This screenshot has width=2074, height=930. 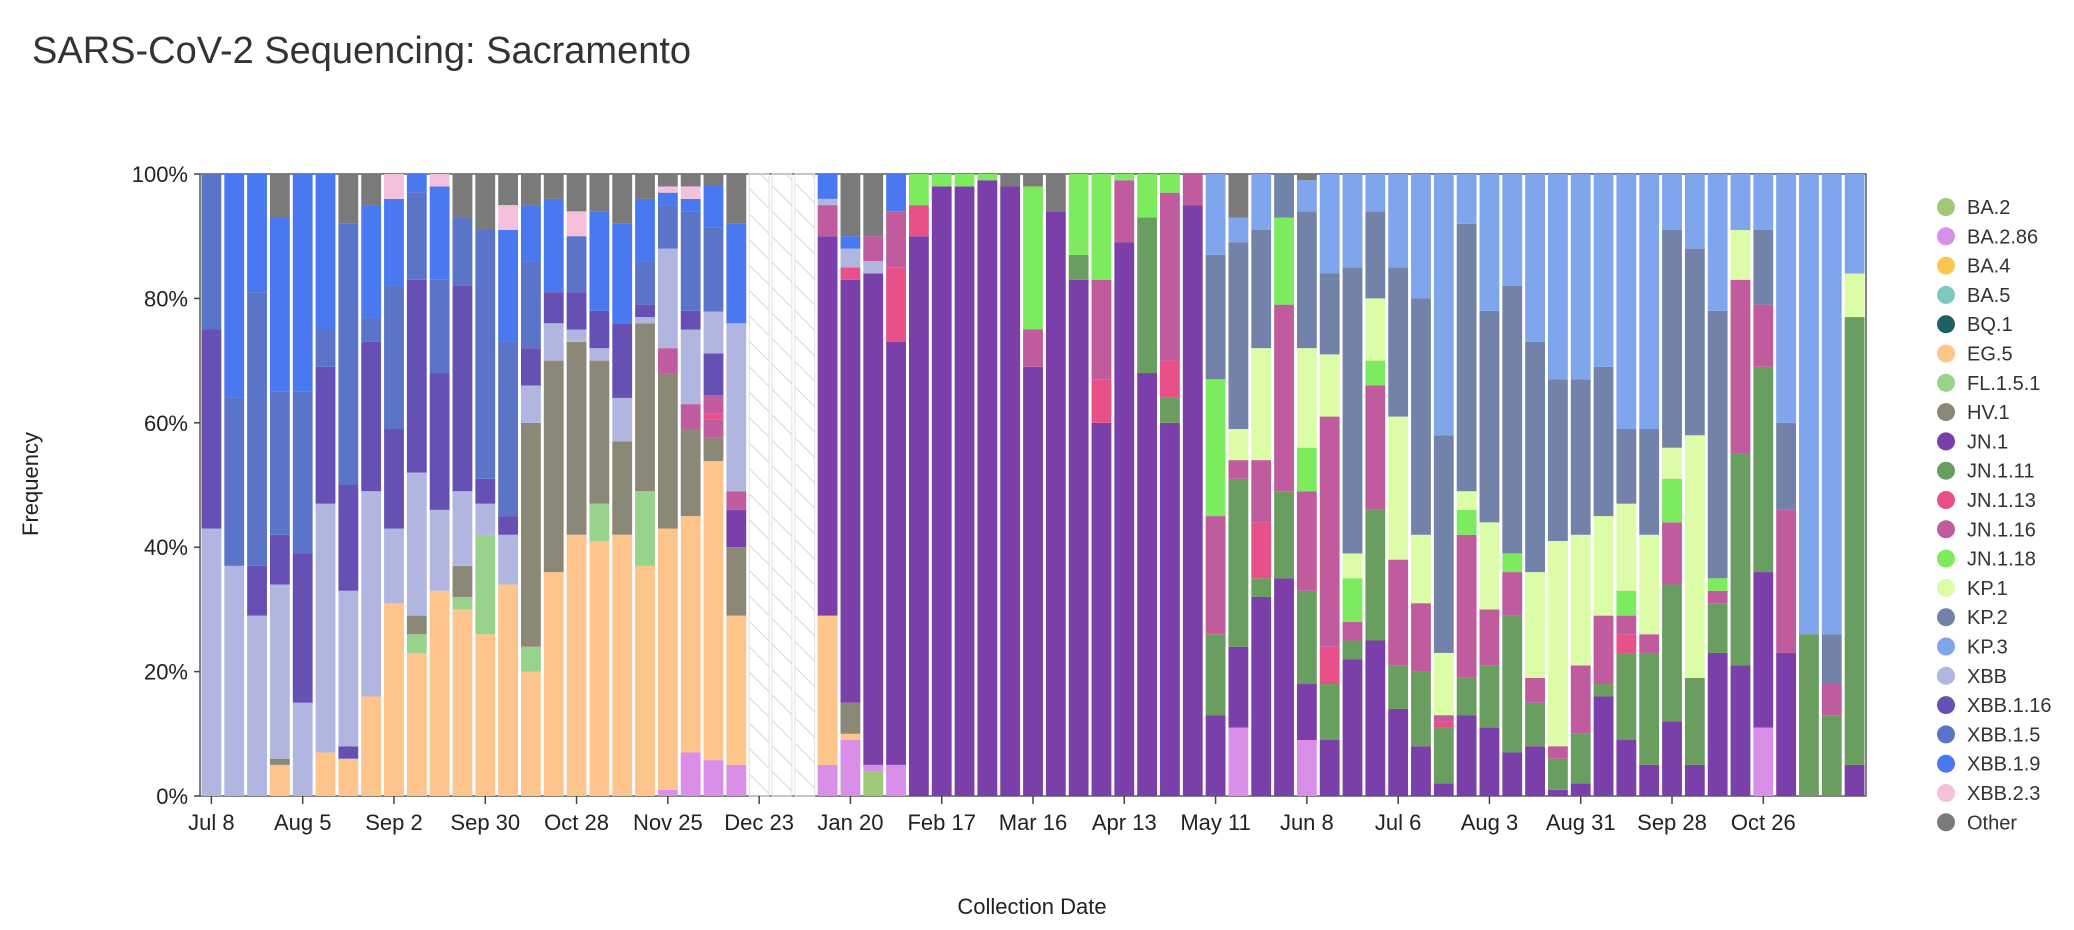 What do you see at coordinates (1988, 765) in the screenshot?
I see `legend-item-xbb-1-9: XBB.1.9` at bounding box center [1988, 765].